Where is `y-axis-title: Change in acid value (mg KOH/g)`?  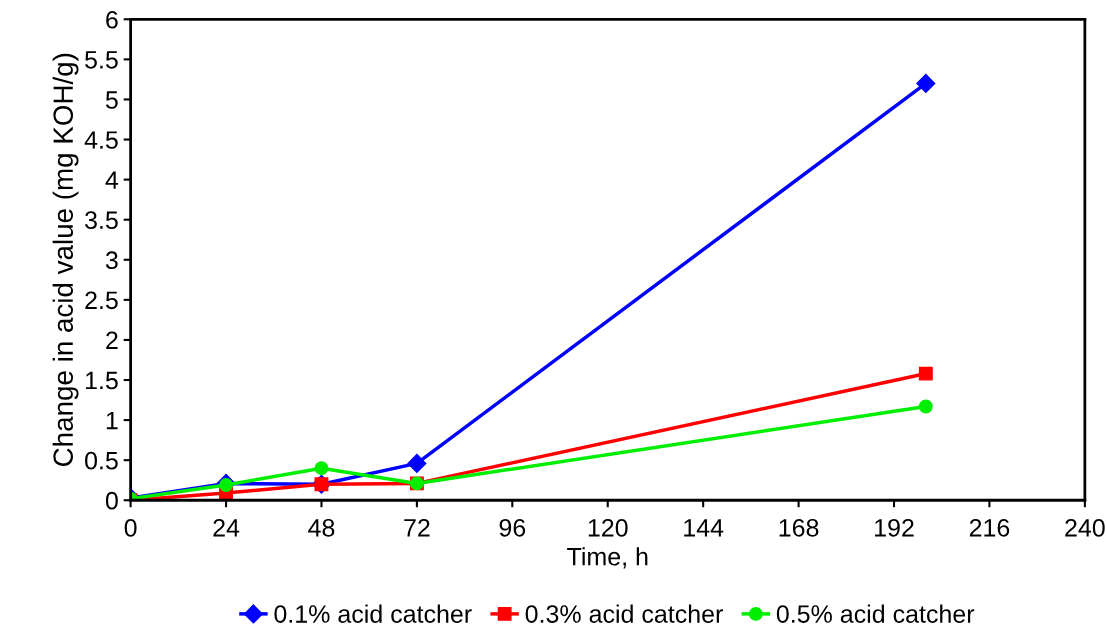 y-axis-title: Change in acid value (mg KOH/g) is located at coordinates (65, 260).